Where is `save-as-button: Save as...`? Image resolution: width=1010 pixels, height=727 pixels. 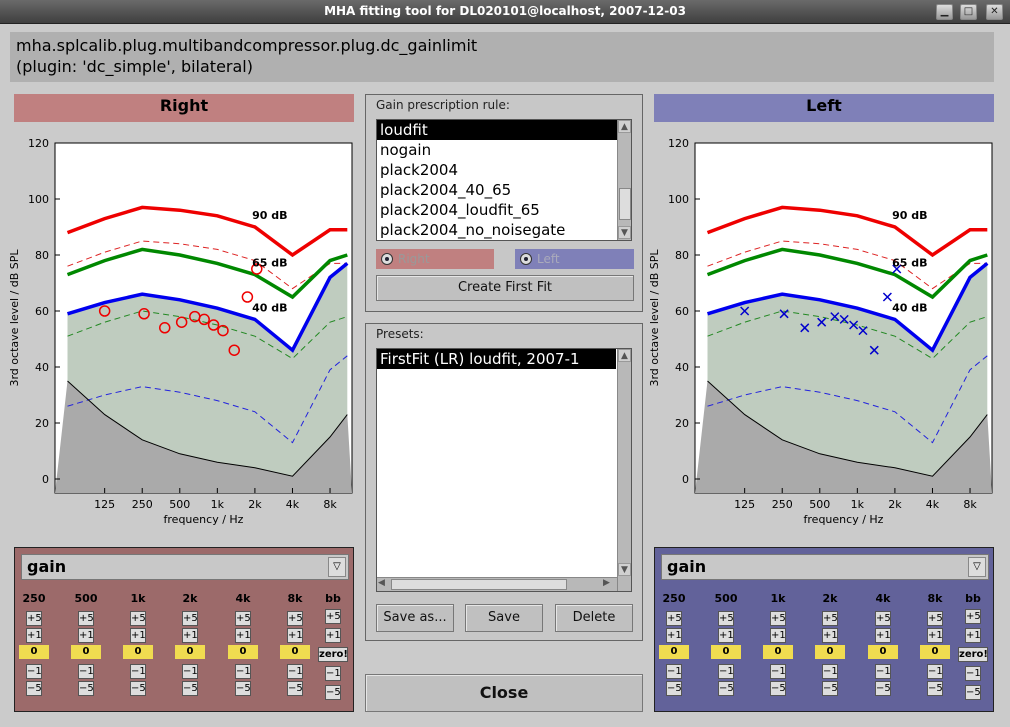 save-as-button: Save as... is located at coordinates (415, 618).